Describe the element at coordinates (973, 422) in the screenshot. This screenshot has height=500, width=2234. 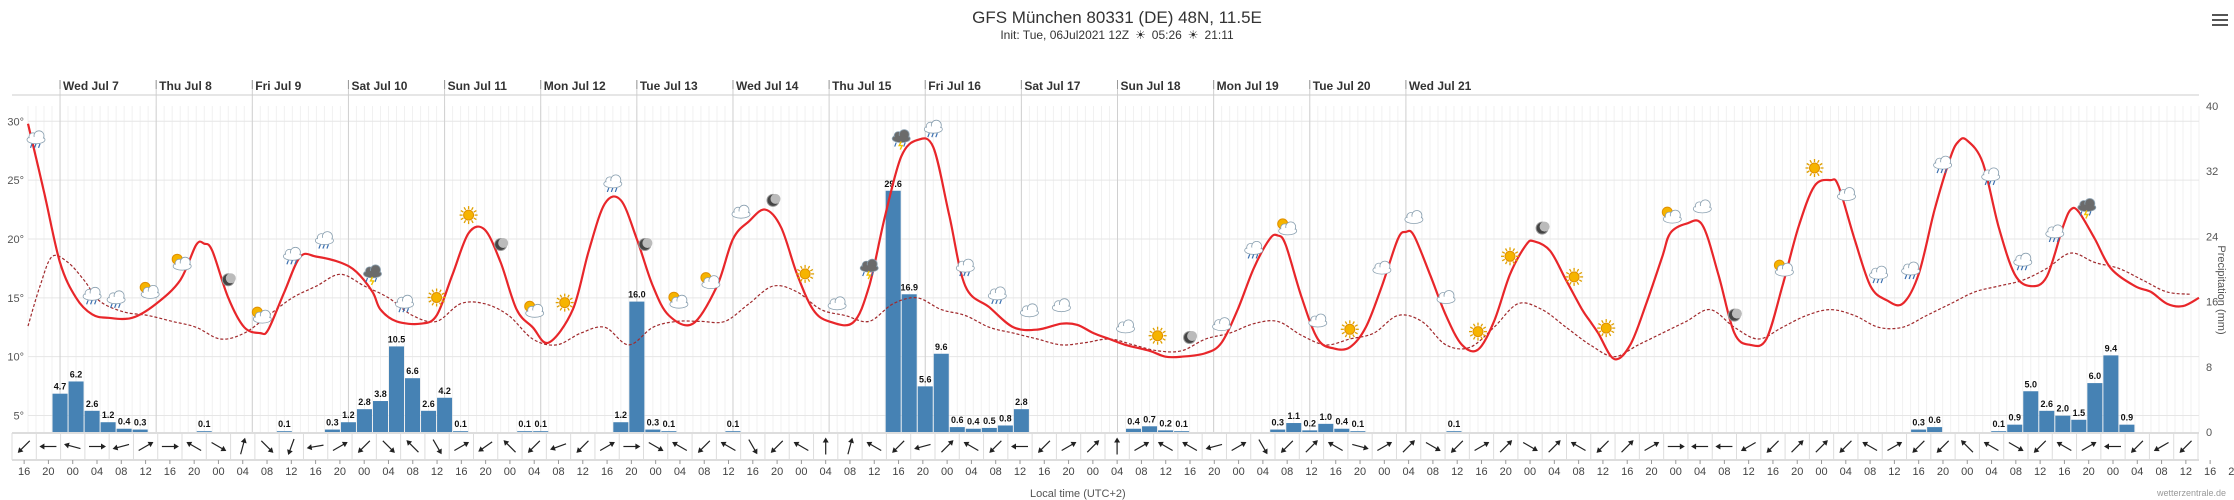
I see `precip-label: 0.4` at that location.